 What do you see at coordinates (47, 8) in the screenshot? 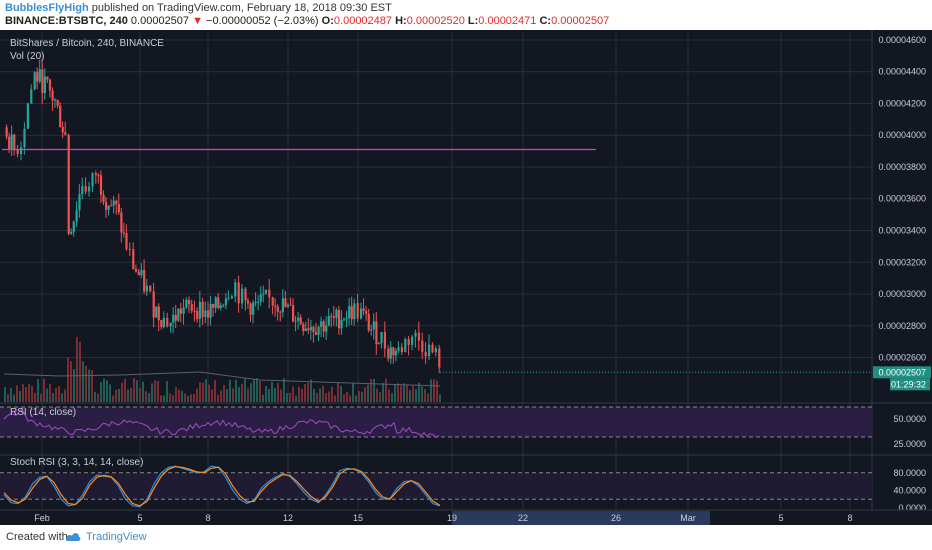
I see `author-link: BubblesFlyHigh` at bounding box center [47, 8].